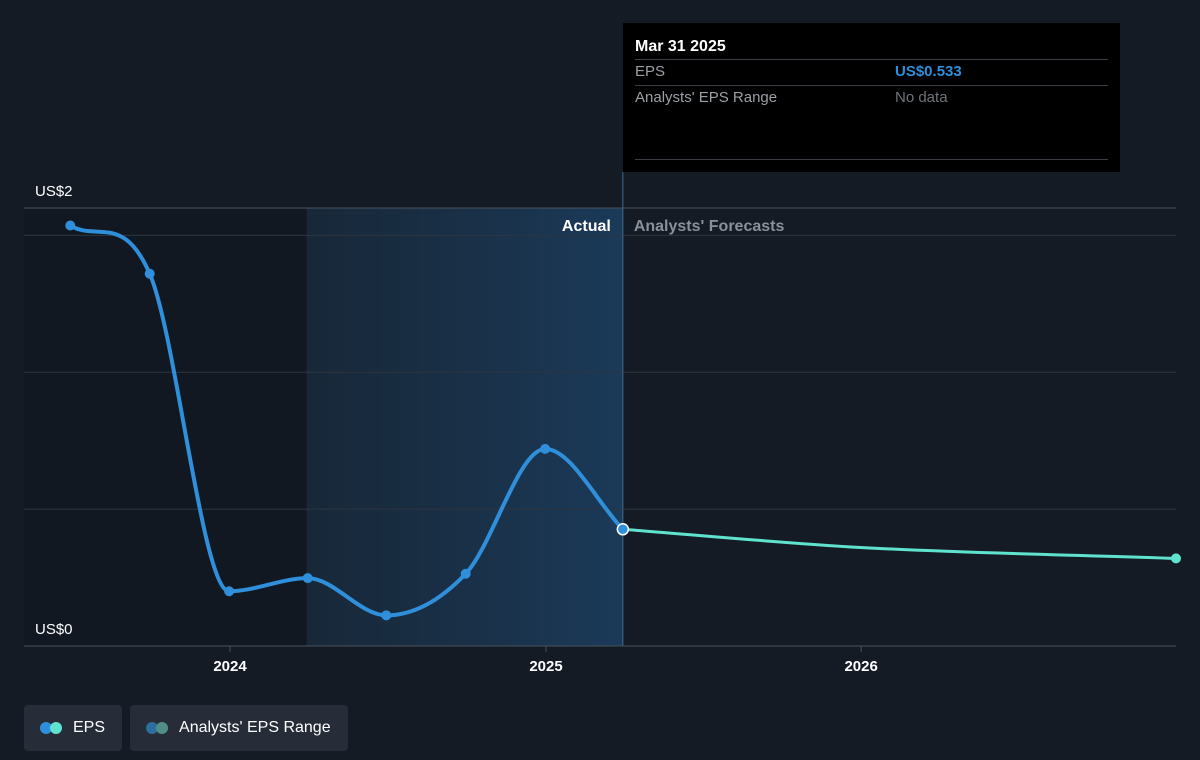 The image size is (1200, 760). Describe the element at coordinates (680, 46) in the screenshot. I see `tooltip-date: Mar 31 2025` at that location.